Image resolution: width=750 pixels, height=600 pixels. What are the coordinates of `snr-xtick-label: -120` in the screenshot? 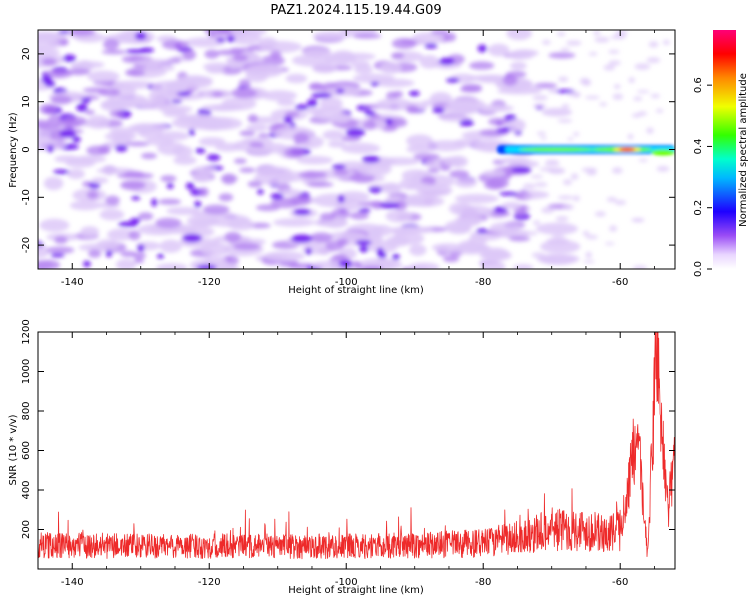 It's located at (209, 582).